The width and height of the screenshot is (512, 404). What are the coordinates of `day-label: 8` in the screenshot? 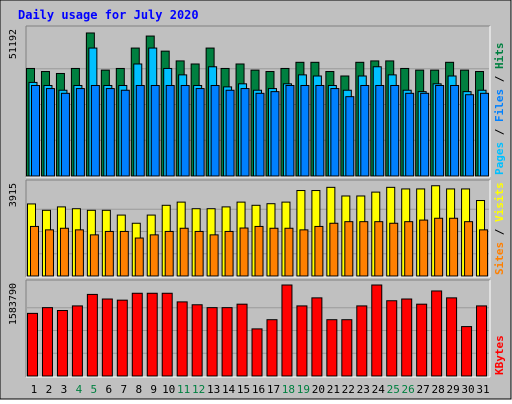 It's located at (138, 389).